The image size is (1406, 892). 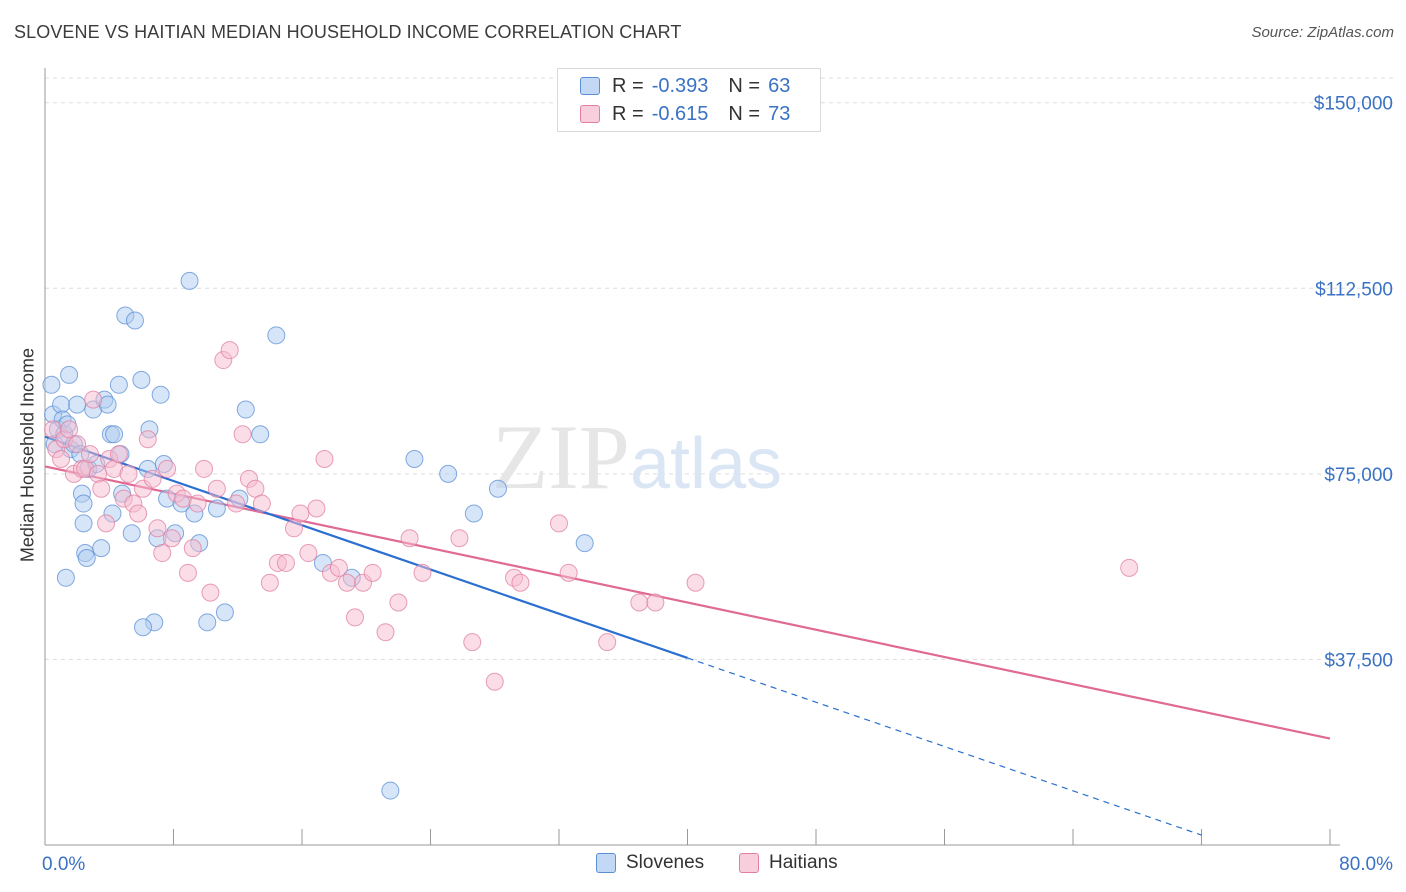 What do you see at coordinates (717, 864) in the screenshot?
I see `x-tick-labels: 0.0% 80.0%` at bounding box center [717, 864].